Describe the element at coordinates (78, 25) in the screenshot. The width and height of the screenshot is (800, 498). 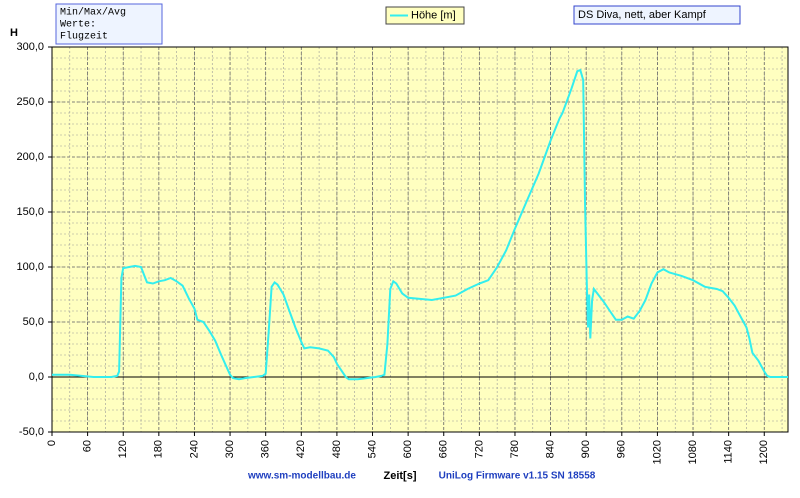
I see `info-line: Werte:` at that location.